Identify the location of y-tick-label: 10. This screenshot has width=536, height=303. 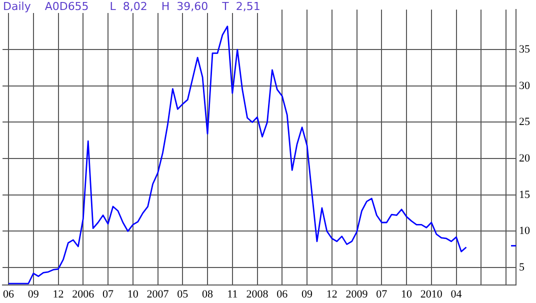
(524, 231).